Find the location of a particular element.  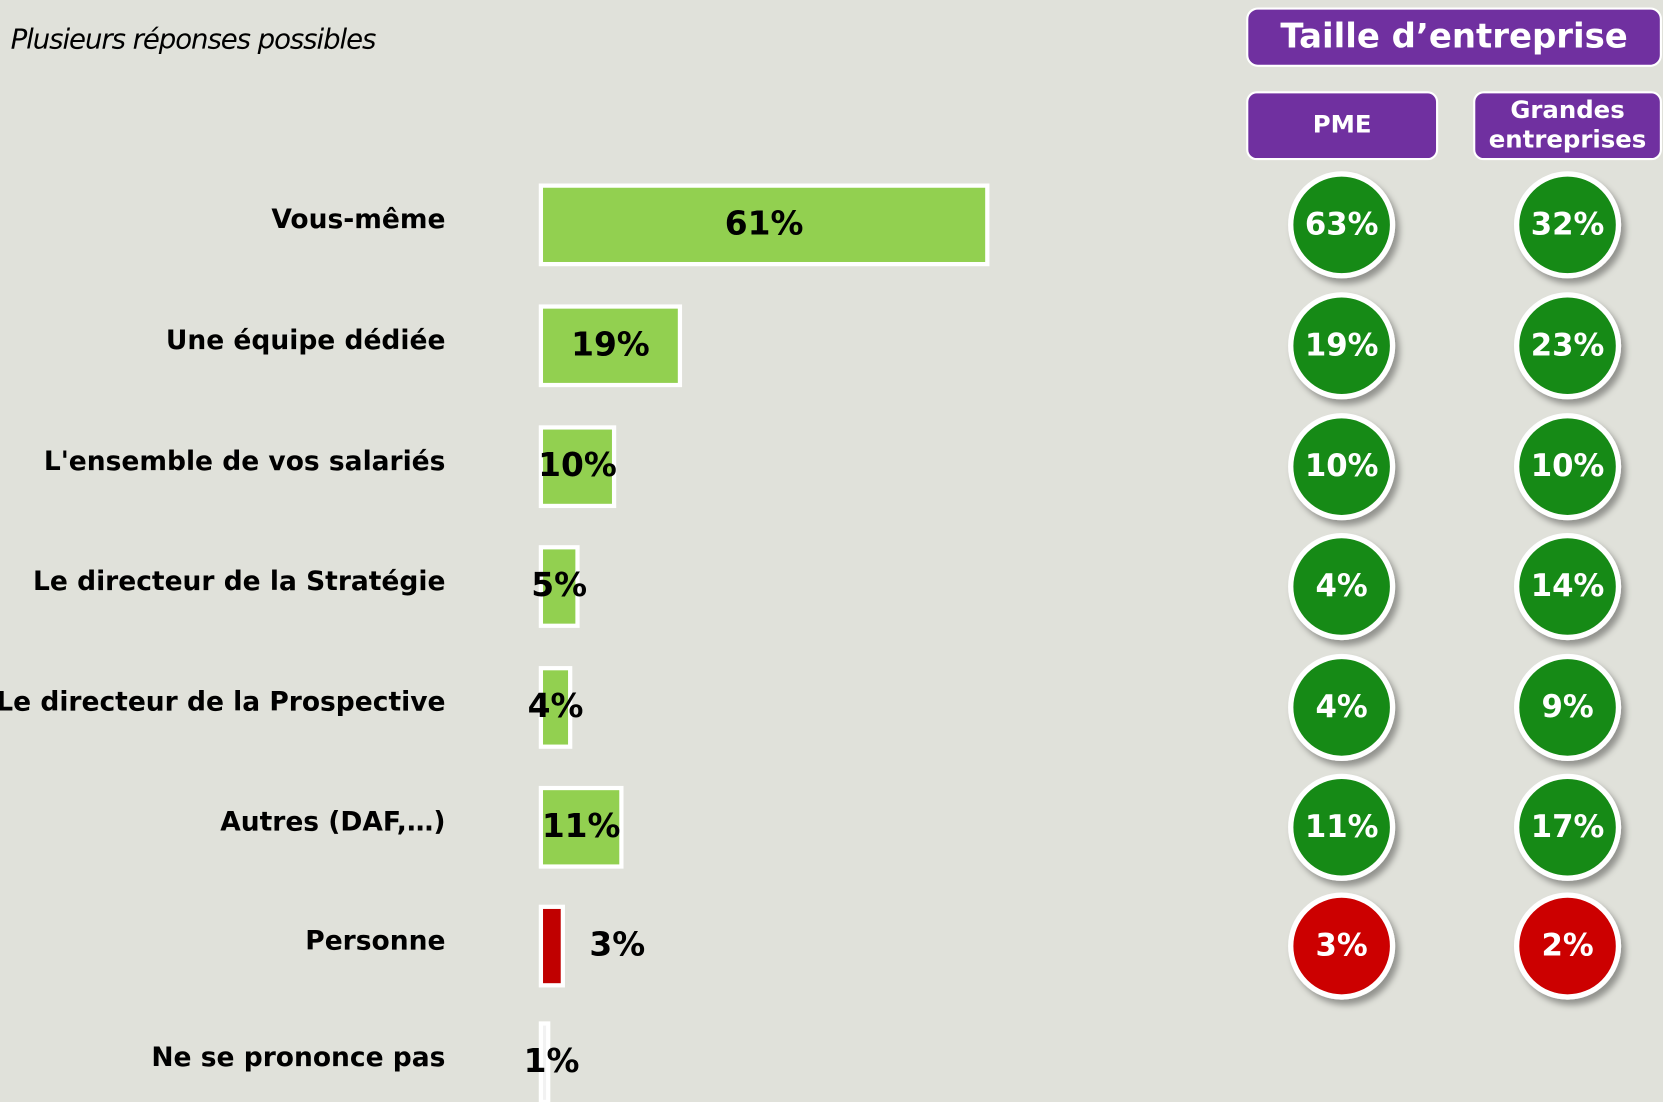

group-header-box is located at coordinates (1454, 37).